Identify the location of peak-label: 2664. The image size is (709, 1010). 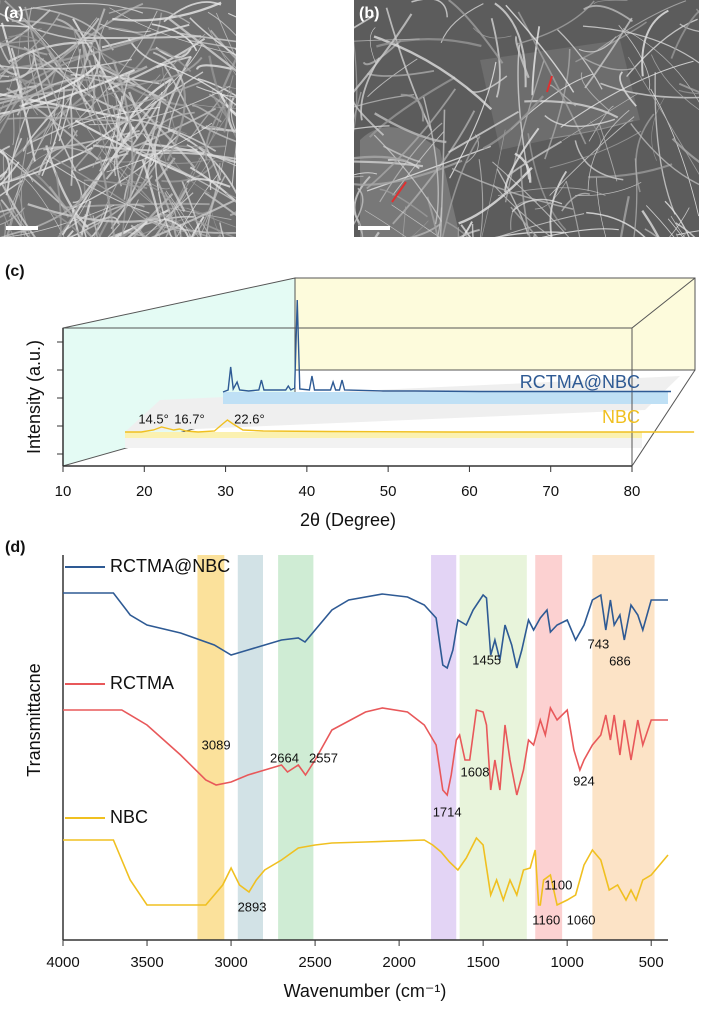
(284, 757).